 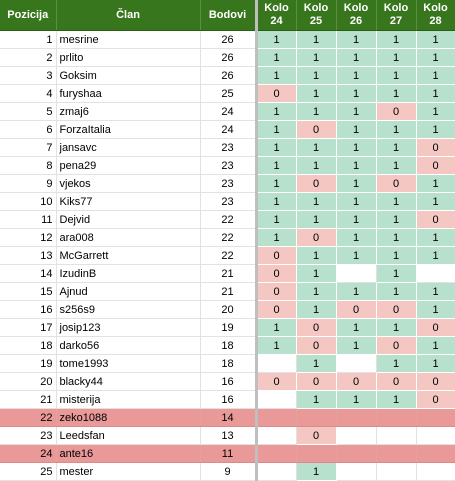 I want to click on table-row: 25 mester 9 1, so click(x=227, y=471).